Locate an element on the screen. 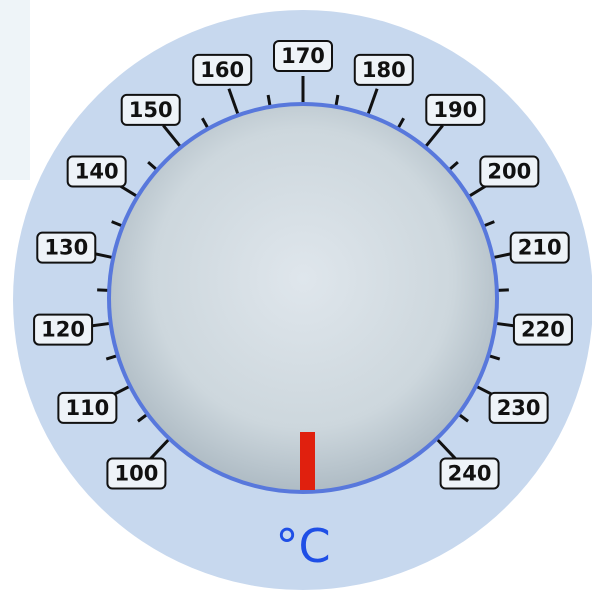  dial-label: 190 is located at coordinates (455, 110).